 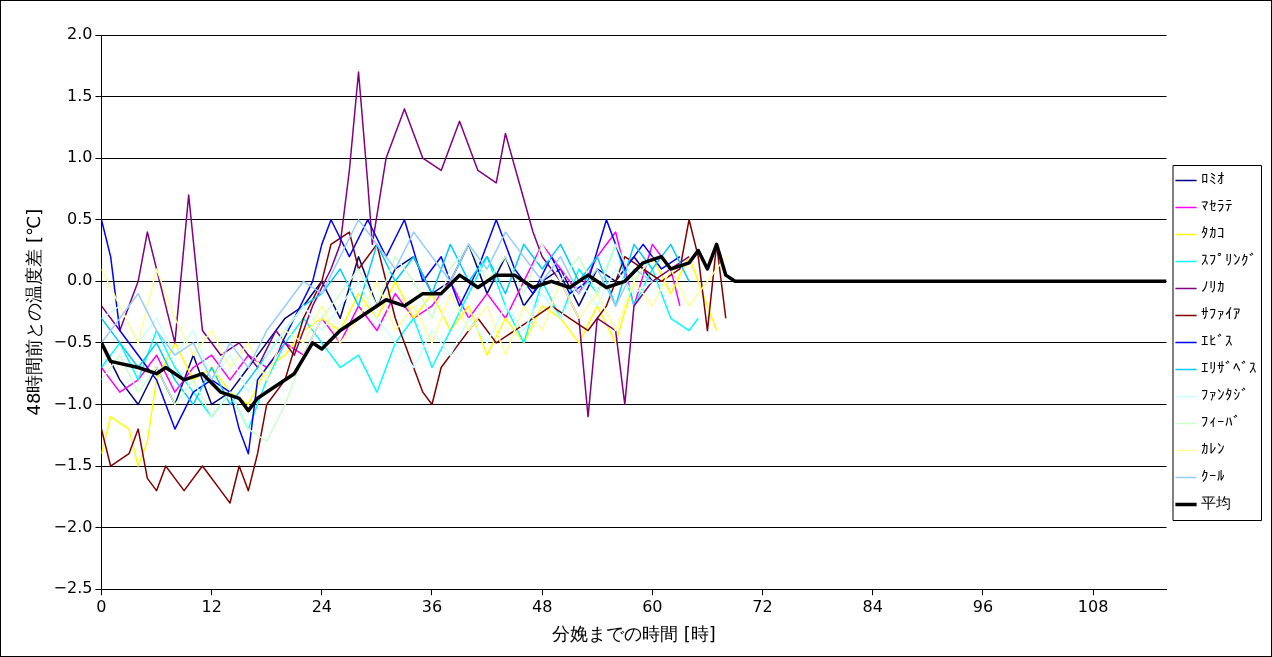 What do you see at coordinates (34, 312) in the screenshot?
I see `y-axis-title: 48時間前との温度差 [℃]` at bounding box center [34, 312].